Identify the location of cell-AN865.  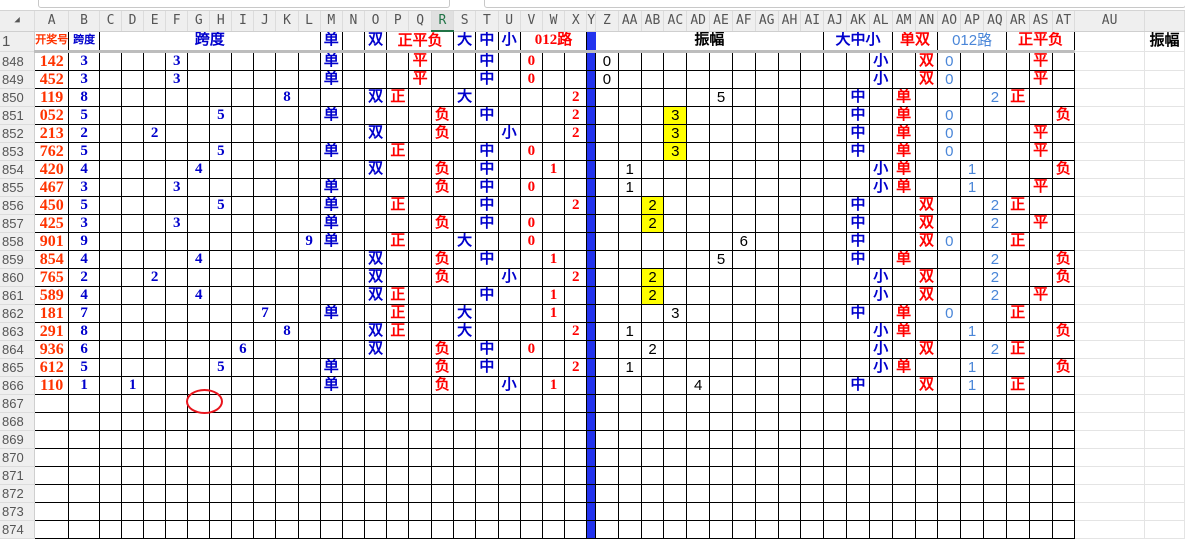
(926, 367).